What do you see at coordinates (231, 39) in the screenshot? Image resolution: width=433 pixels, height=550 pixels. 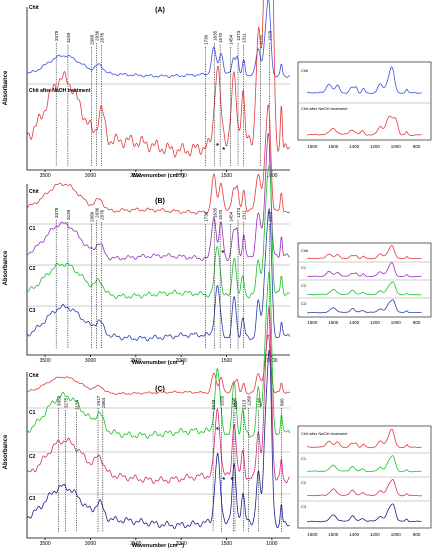 I see `peak-label: 1454` at bounding box center [231, 39].